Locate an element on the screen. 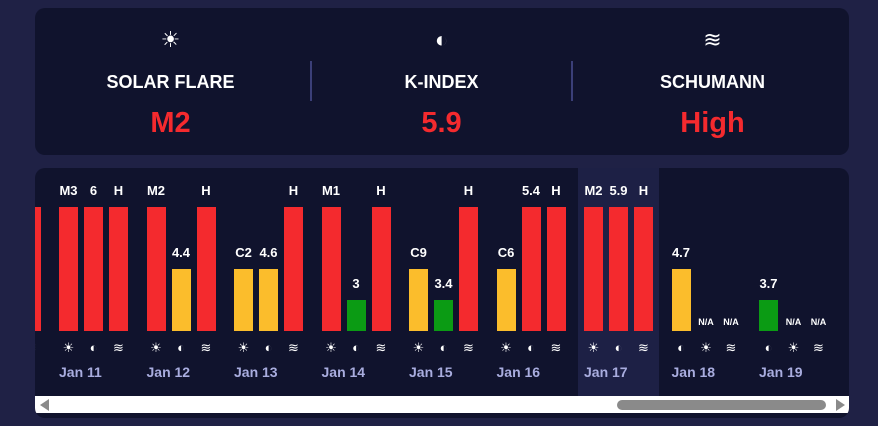  bar-column-sun: M1 ☀ is located at coordinates (331, 282).